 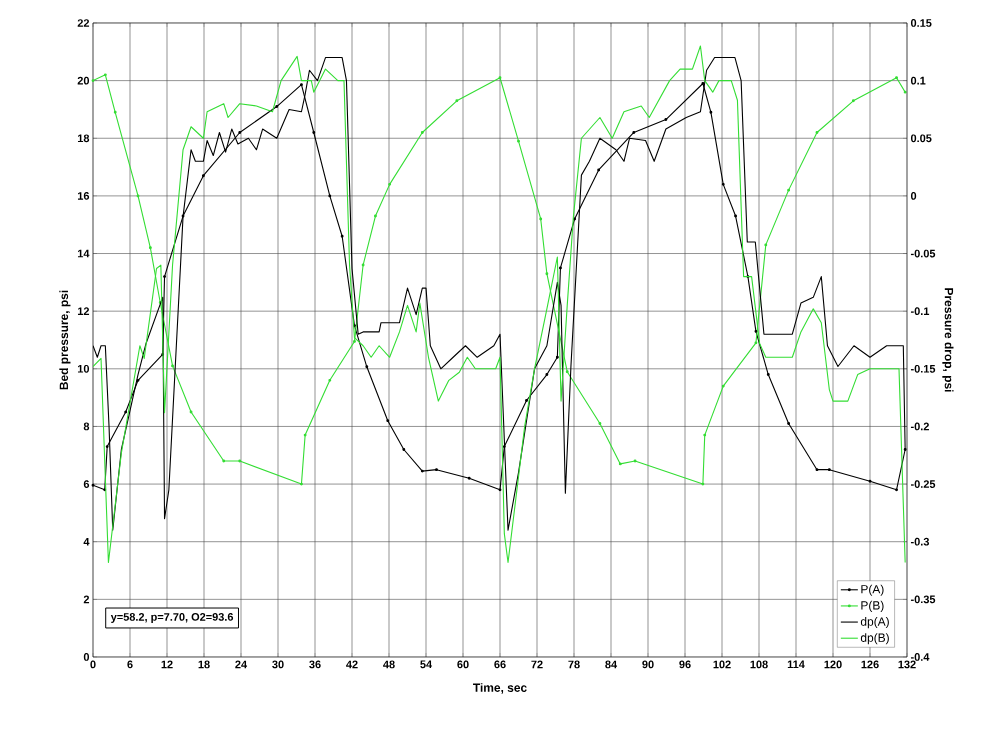 I want to click on x-tick-label: 72, so click(x=537, y=664).